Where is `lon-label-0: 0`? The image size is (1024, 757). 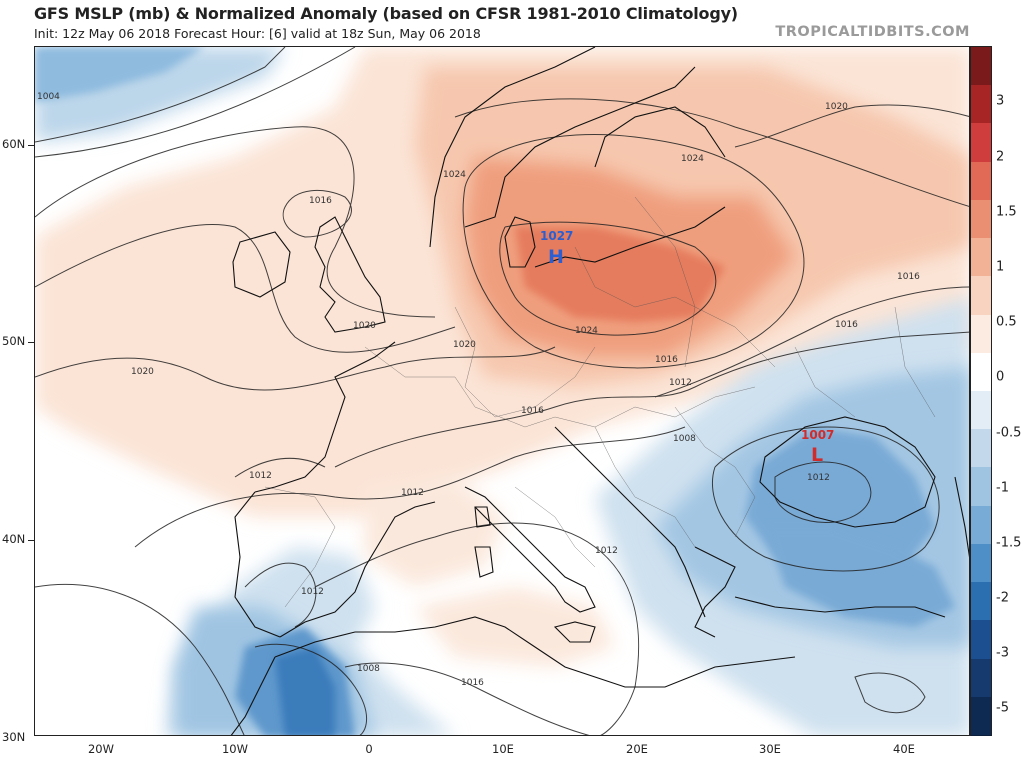 lon-label-0: 0 is located at coordinates (369, 749).